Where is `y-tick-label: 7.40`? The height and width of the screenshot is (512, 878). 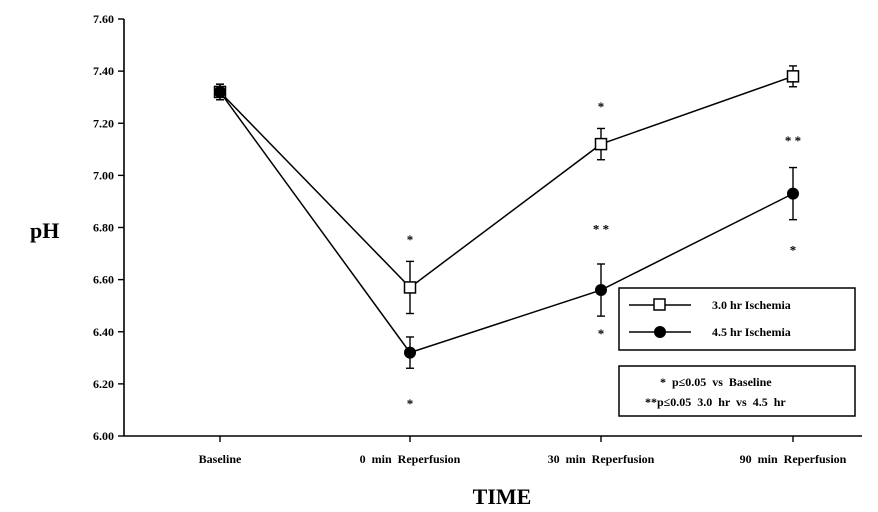 y-tick-label: 7.40 is located at coordinates (103, 71).